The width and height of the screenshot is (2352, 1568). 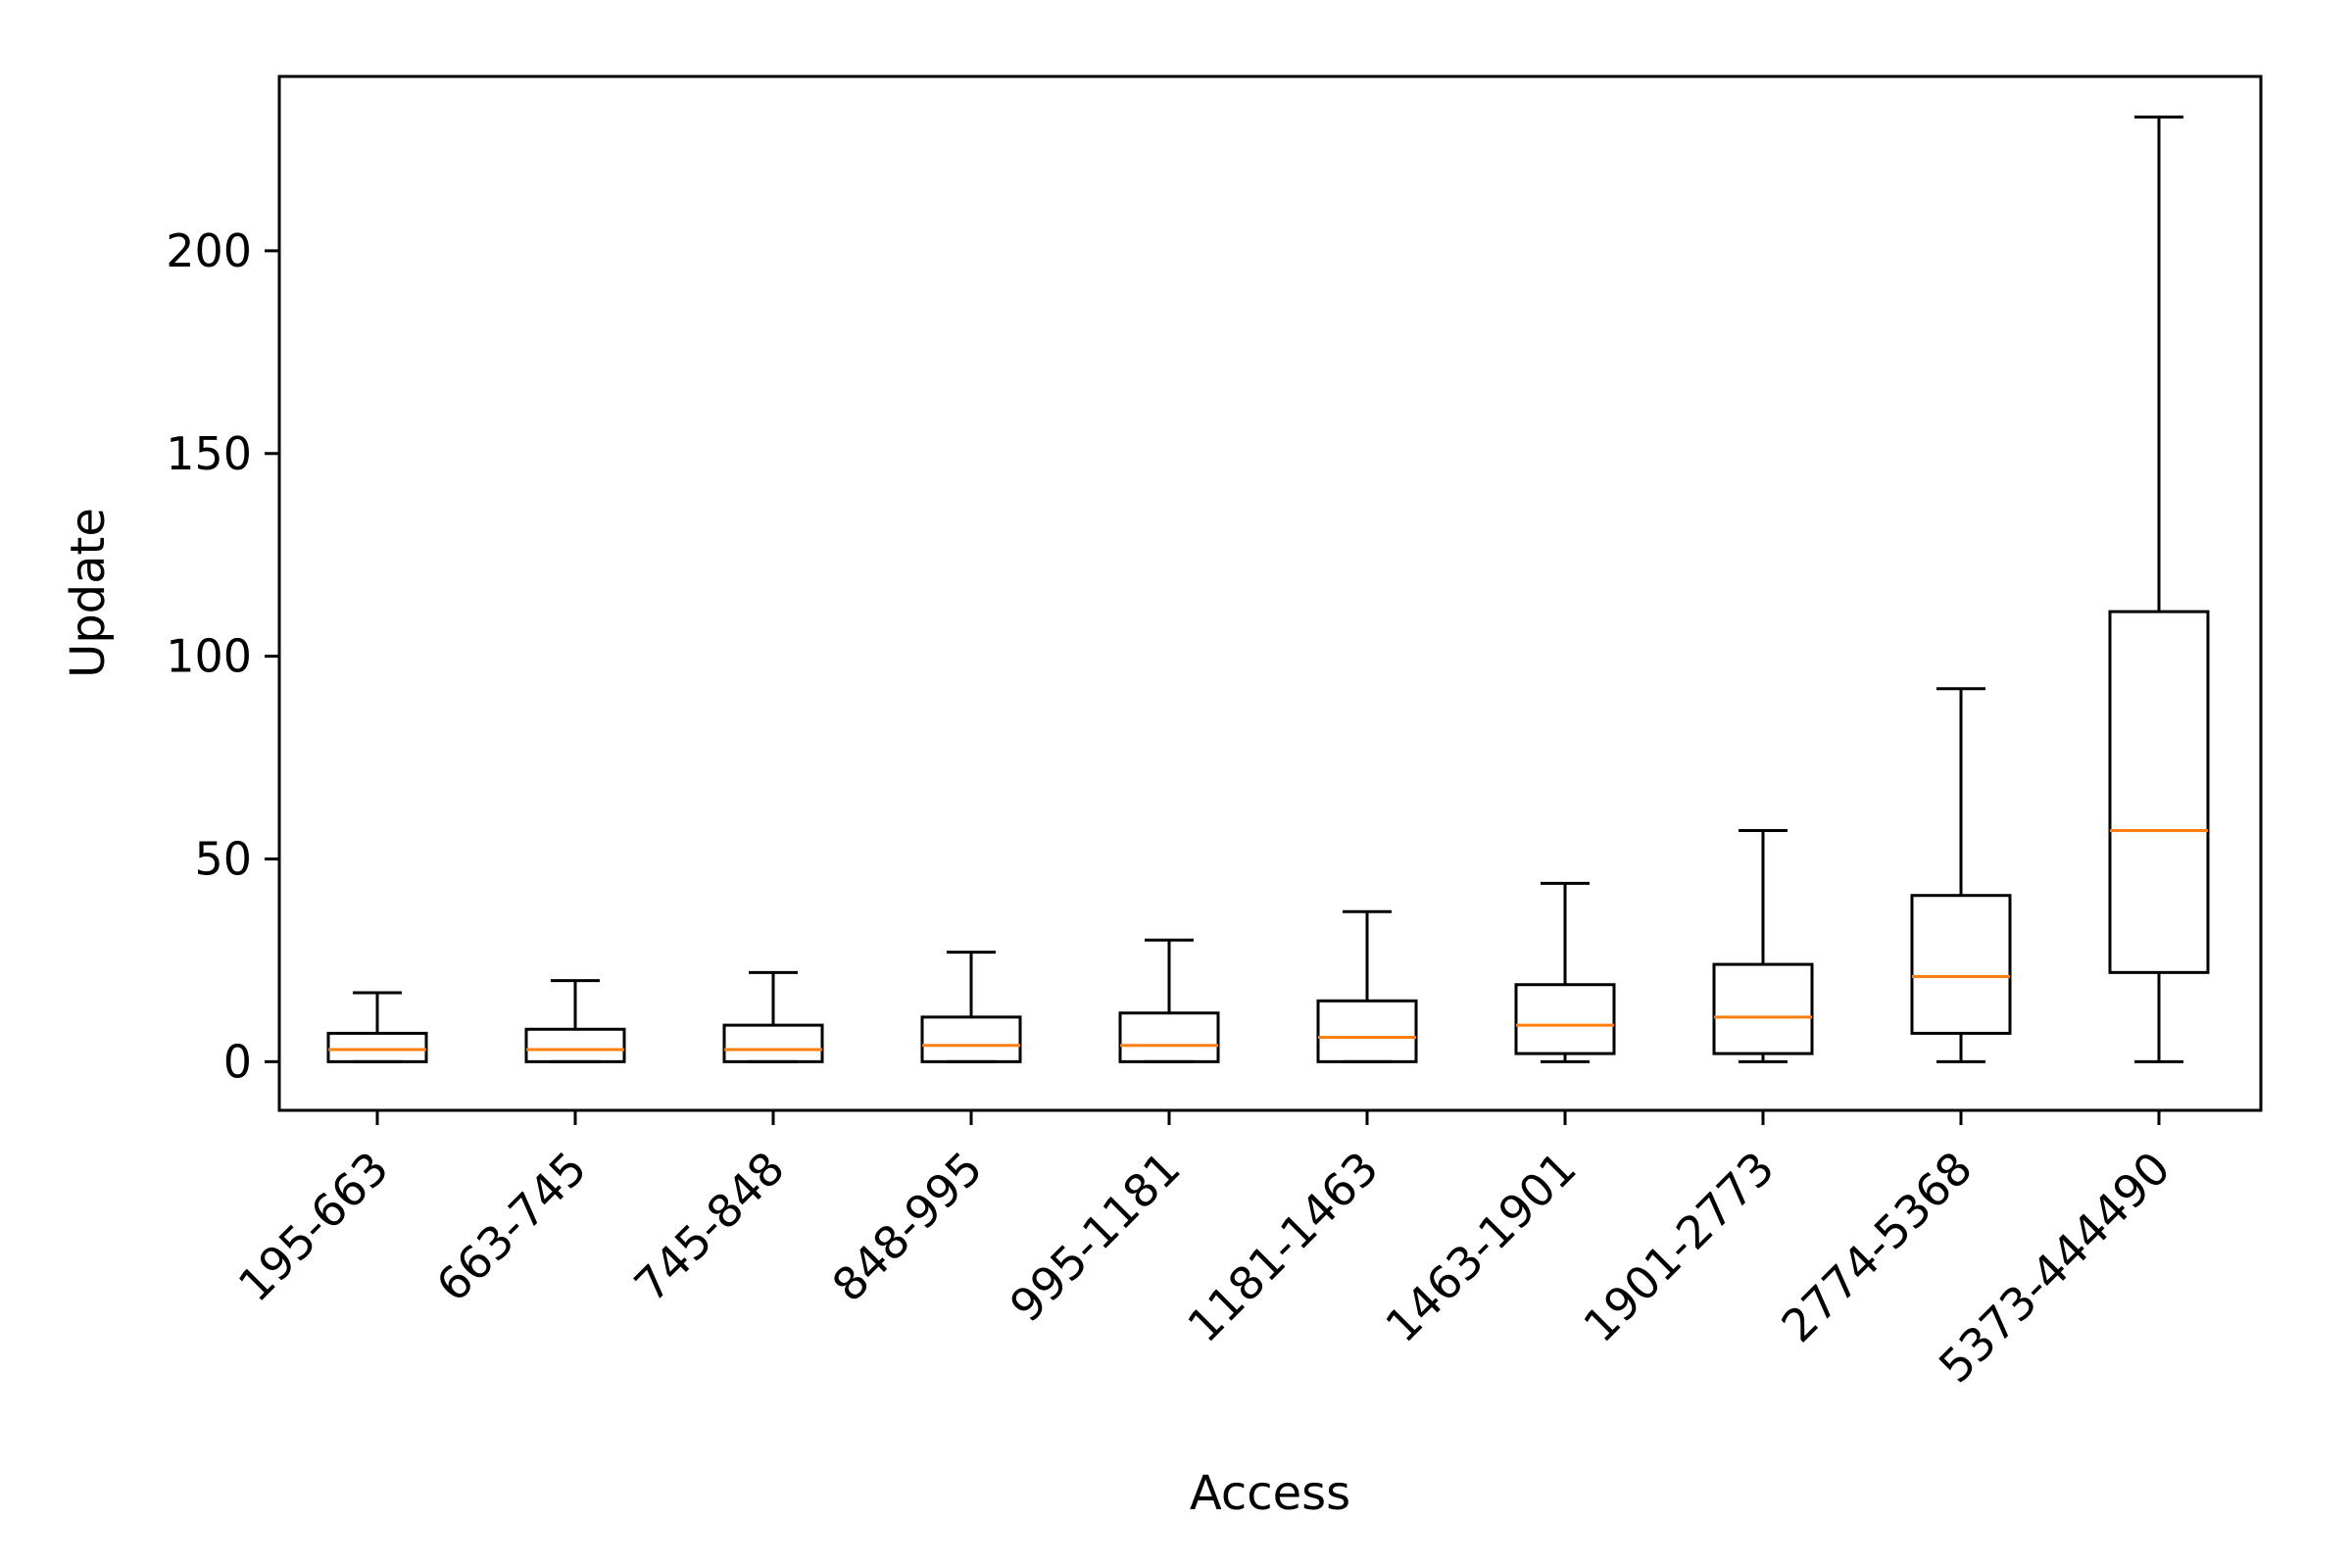 What do you see at coordinates (209, 656) in the screenshot?
I see `y-tick-label: 100` at bounding box center [209, 656].